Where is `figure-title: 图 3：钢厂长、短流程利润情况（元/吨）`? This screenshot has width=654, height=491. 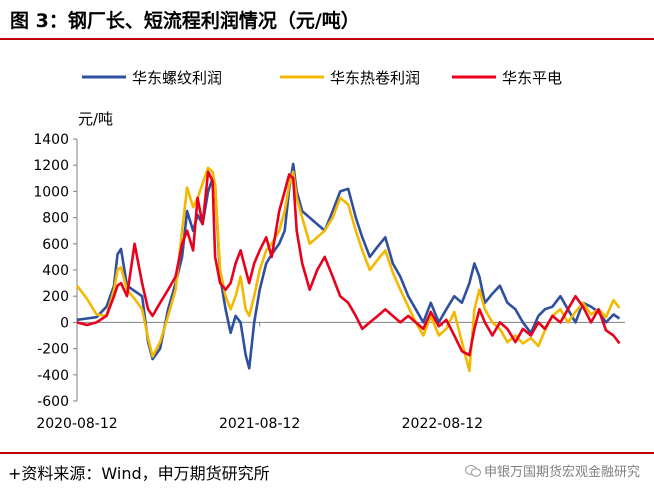
figure-title: 图 3：钢厂长、短流程利润情况（元/吨） is located at coordinates (185, 21).